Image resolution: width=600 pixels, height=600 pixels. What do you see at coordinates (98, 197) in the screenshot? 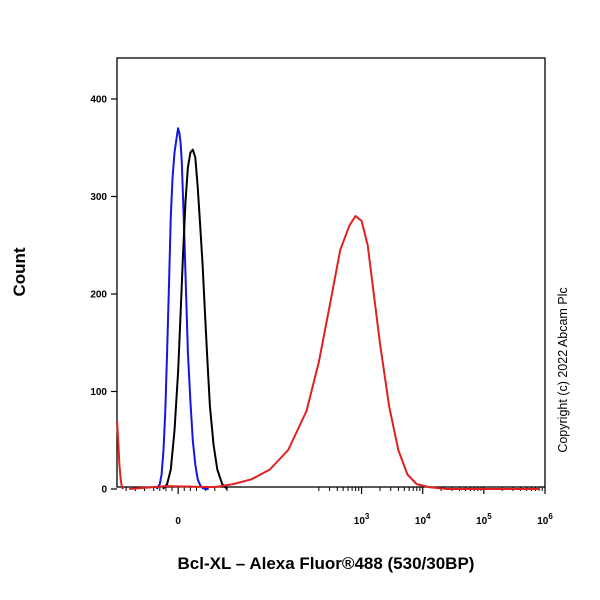
I see `y-tick-label: 300` at bounding box center [98, 197].